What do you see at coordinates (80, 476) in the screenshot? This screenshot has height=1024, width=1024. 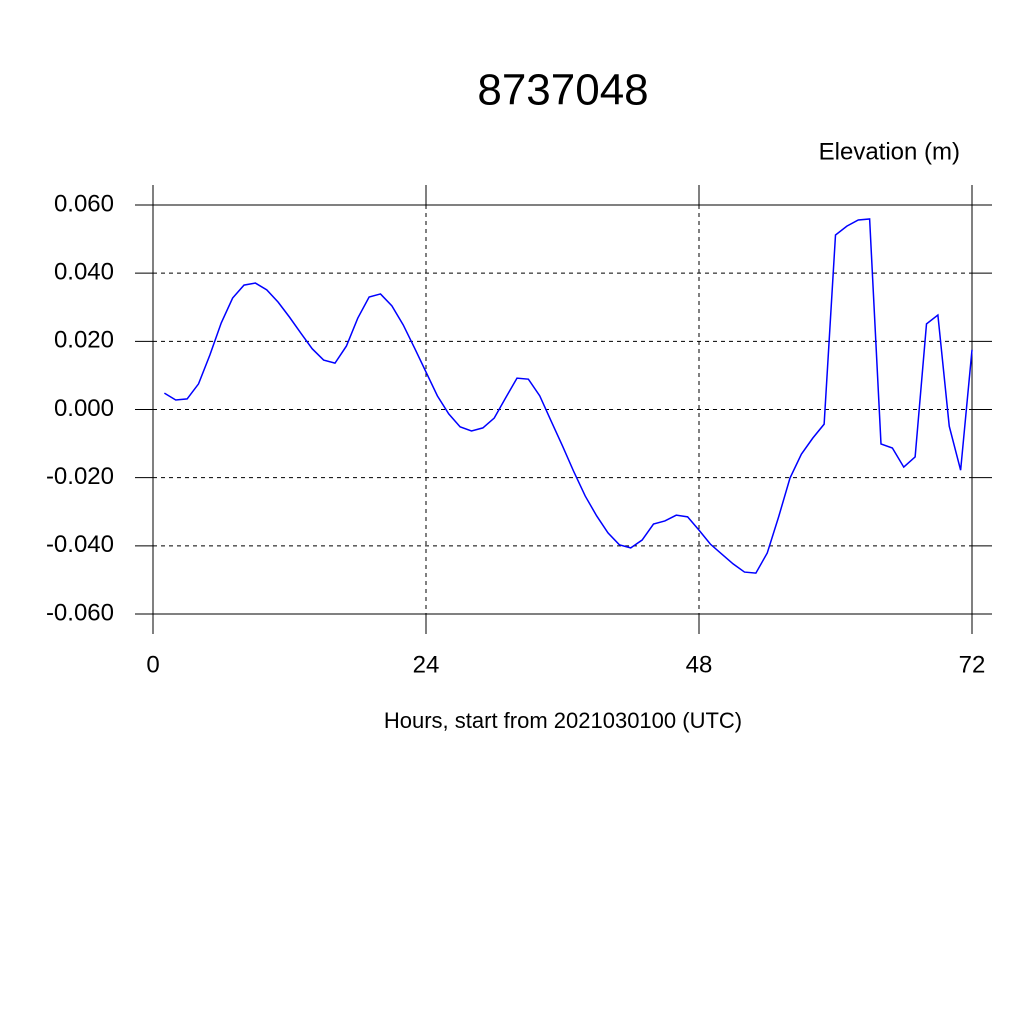 I see `y-tick-label: -0.020` at bounding box center [80, 476].